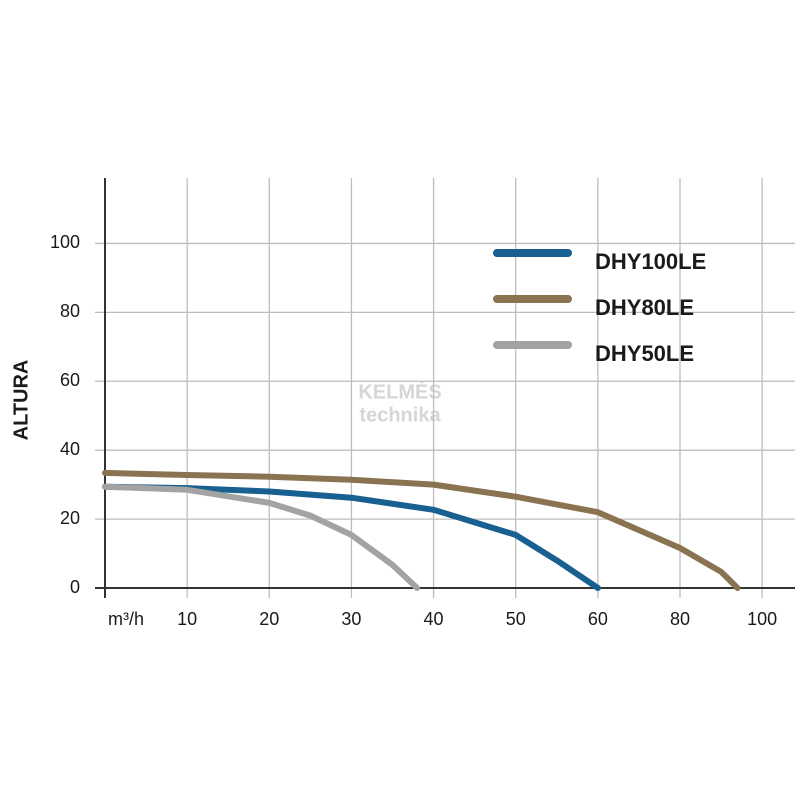  Describe the element at coordinates (762, 619) in the screenshot. I see `x-tick-label: 100` at that location.